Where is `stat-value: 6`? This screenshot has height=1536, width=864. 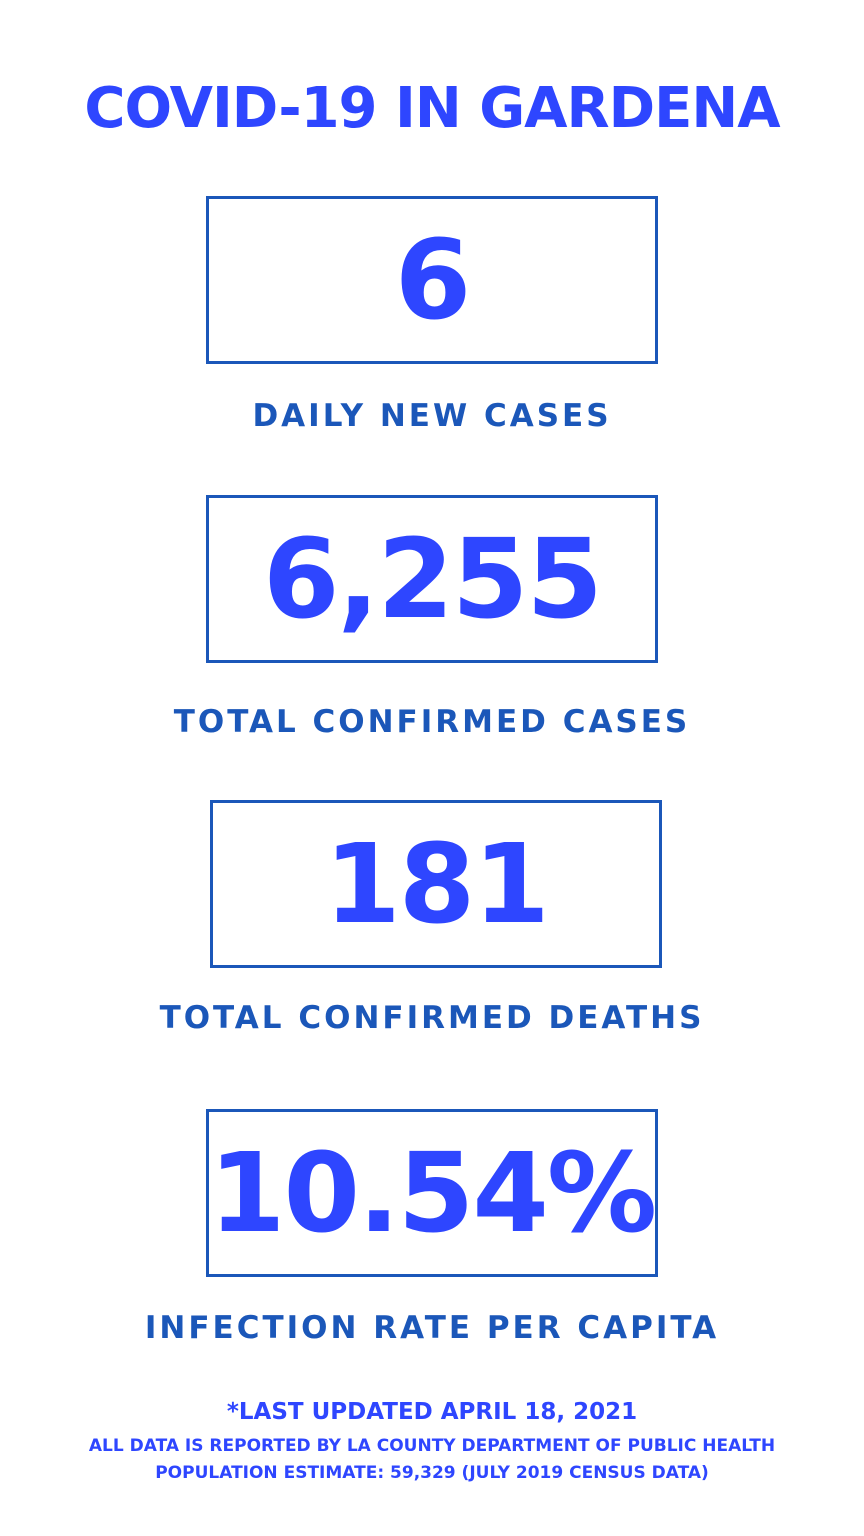 stat-value: 6 is located at coordinates (433, 280).